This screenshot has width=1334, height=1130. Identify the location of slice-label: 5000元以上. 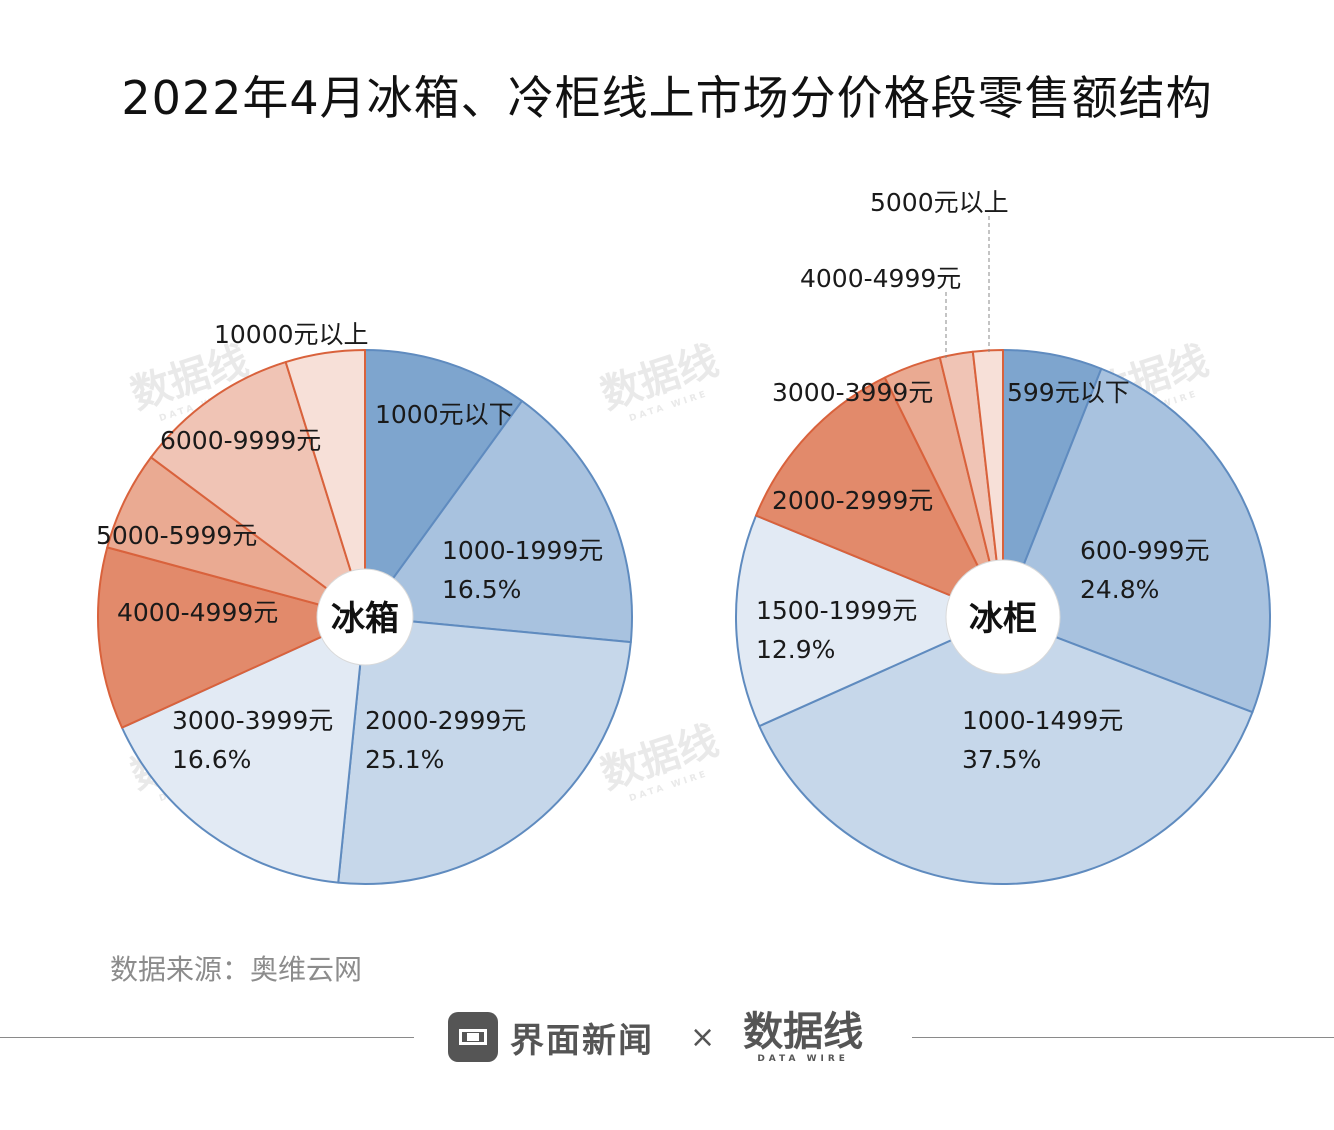
(939, 202).